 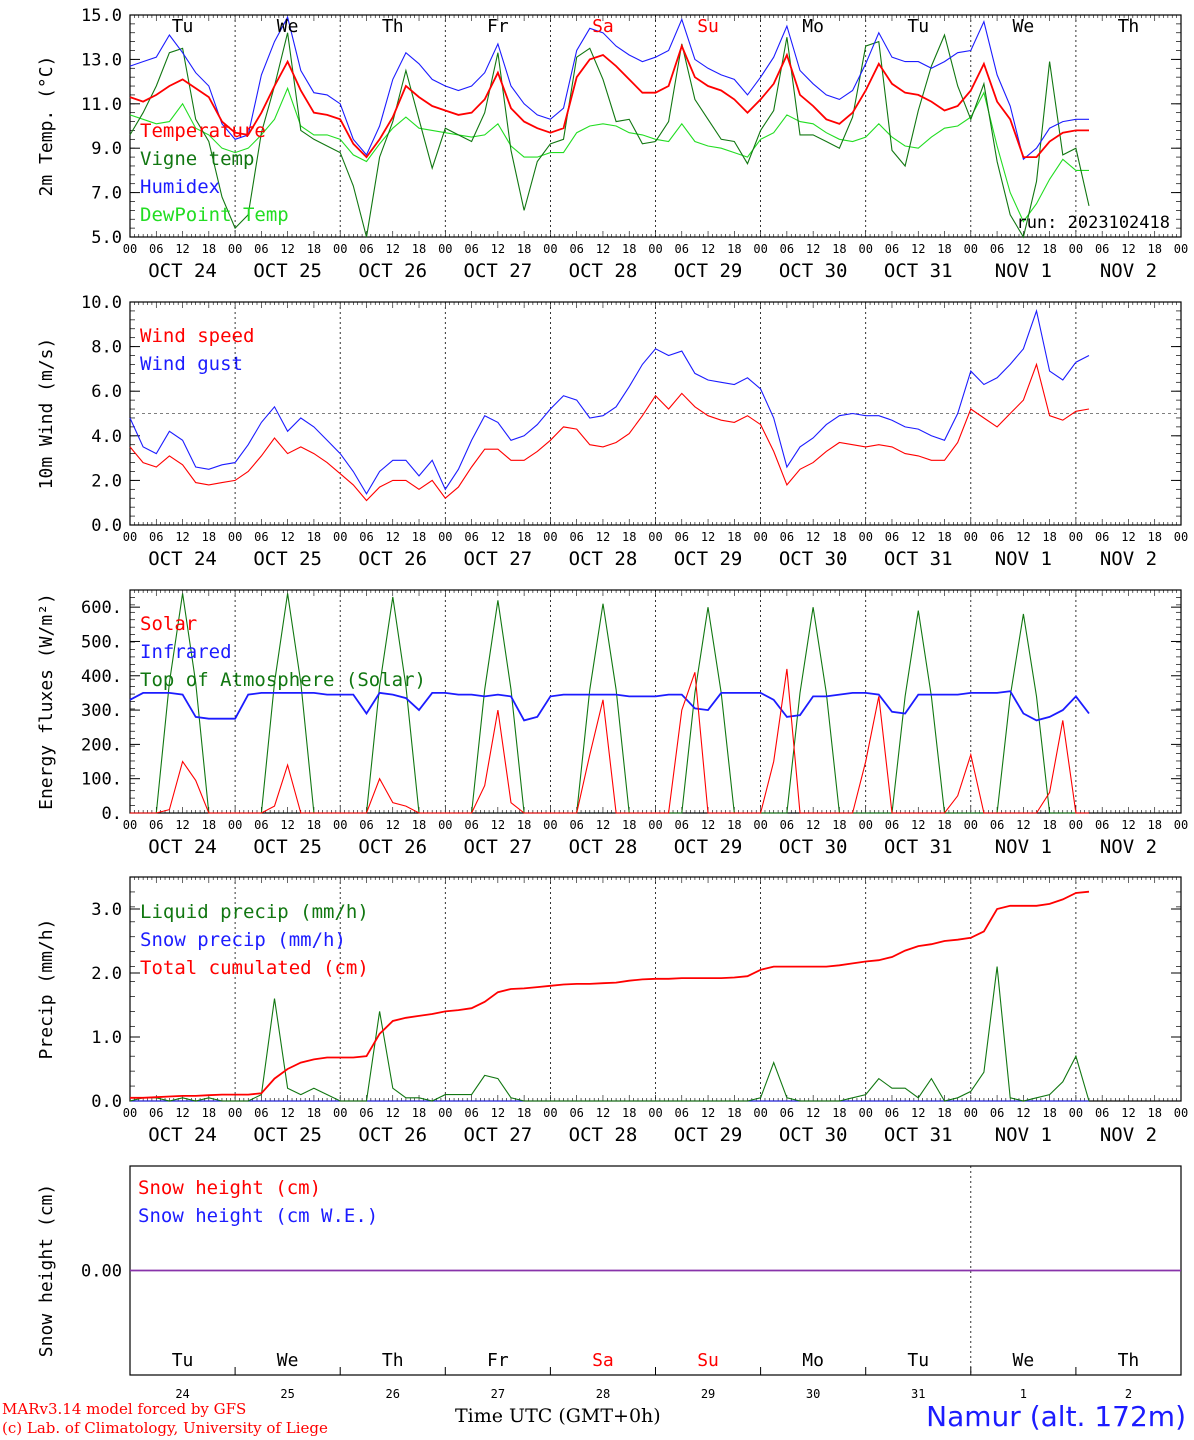 I want to click on date-label: NOV 1, so click(x=1023, y=271).